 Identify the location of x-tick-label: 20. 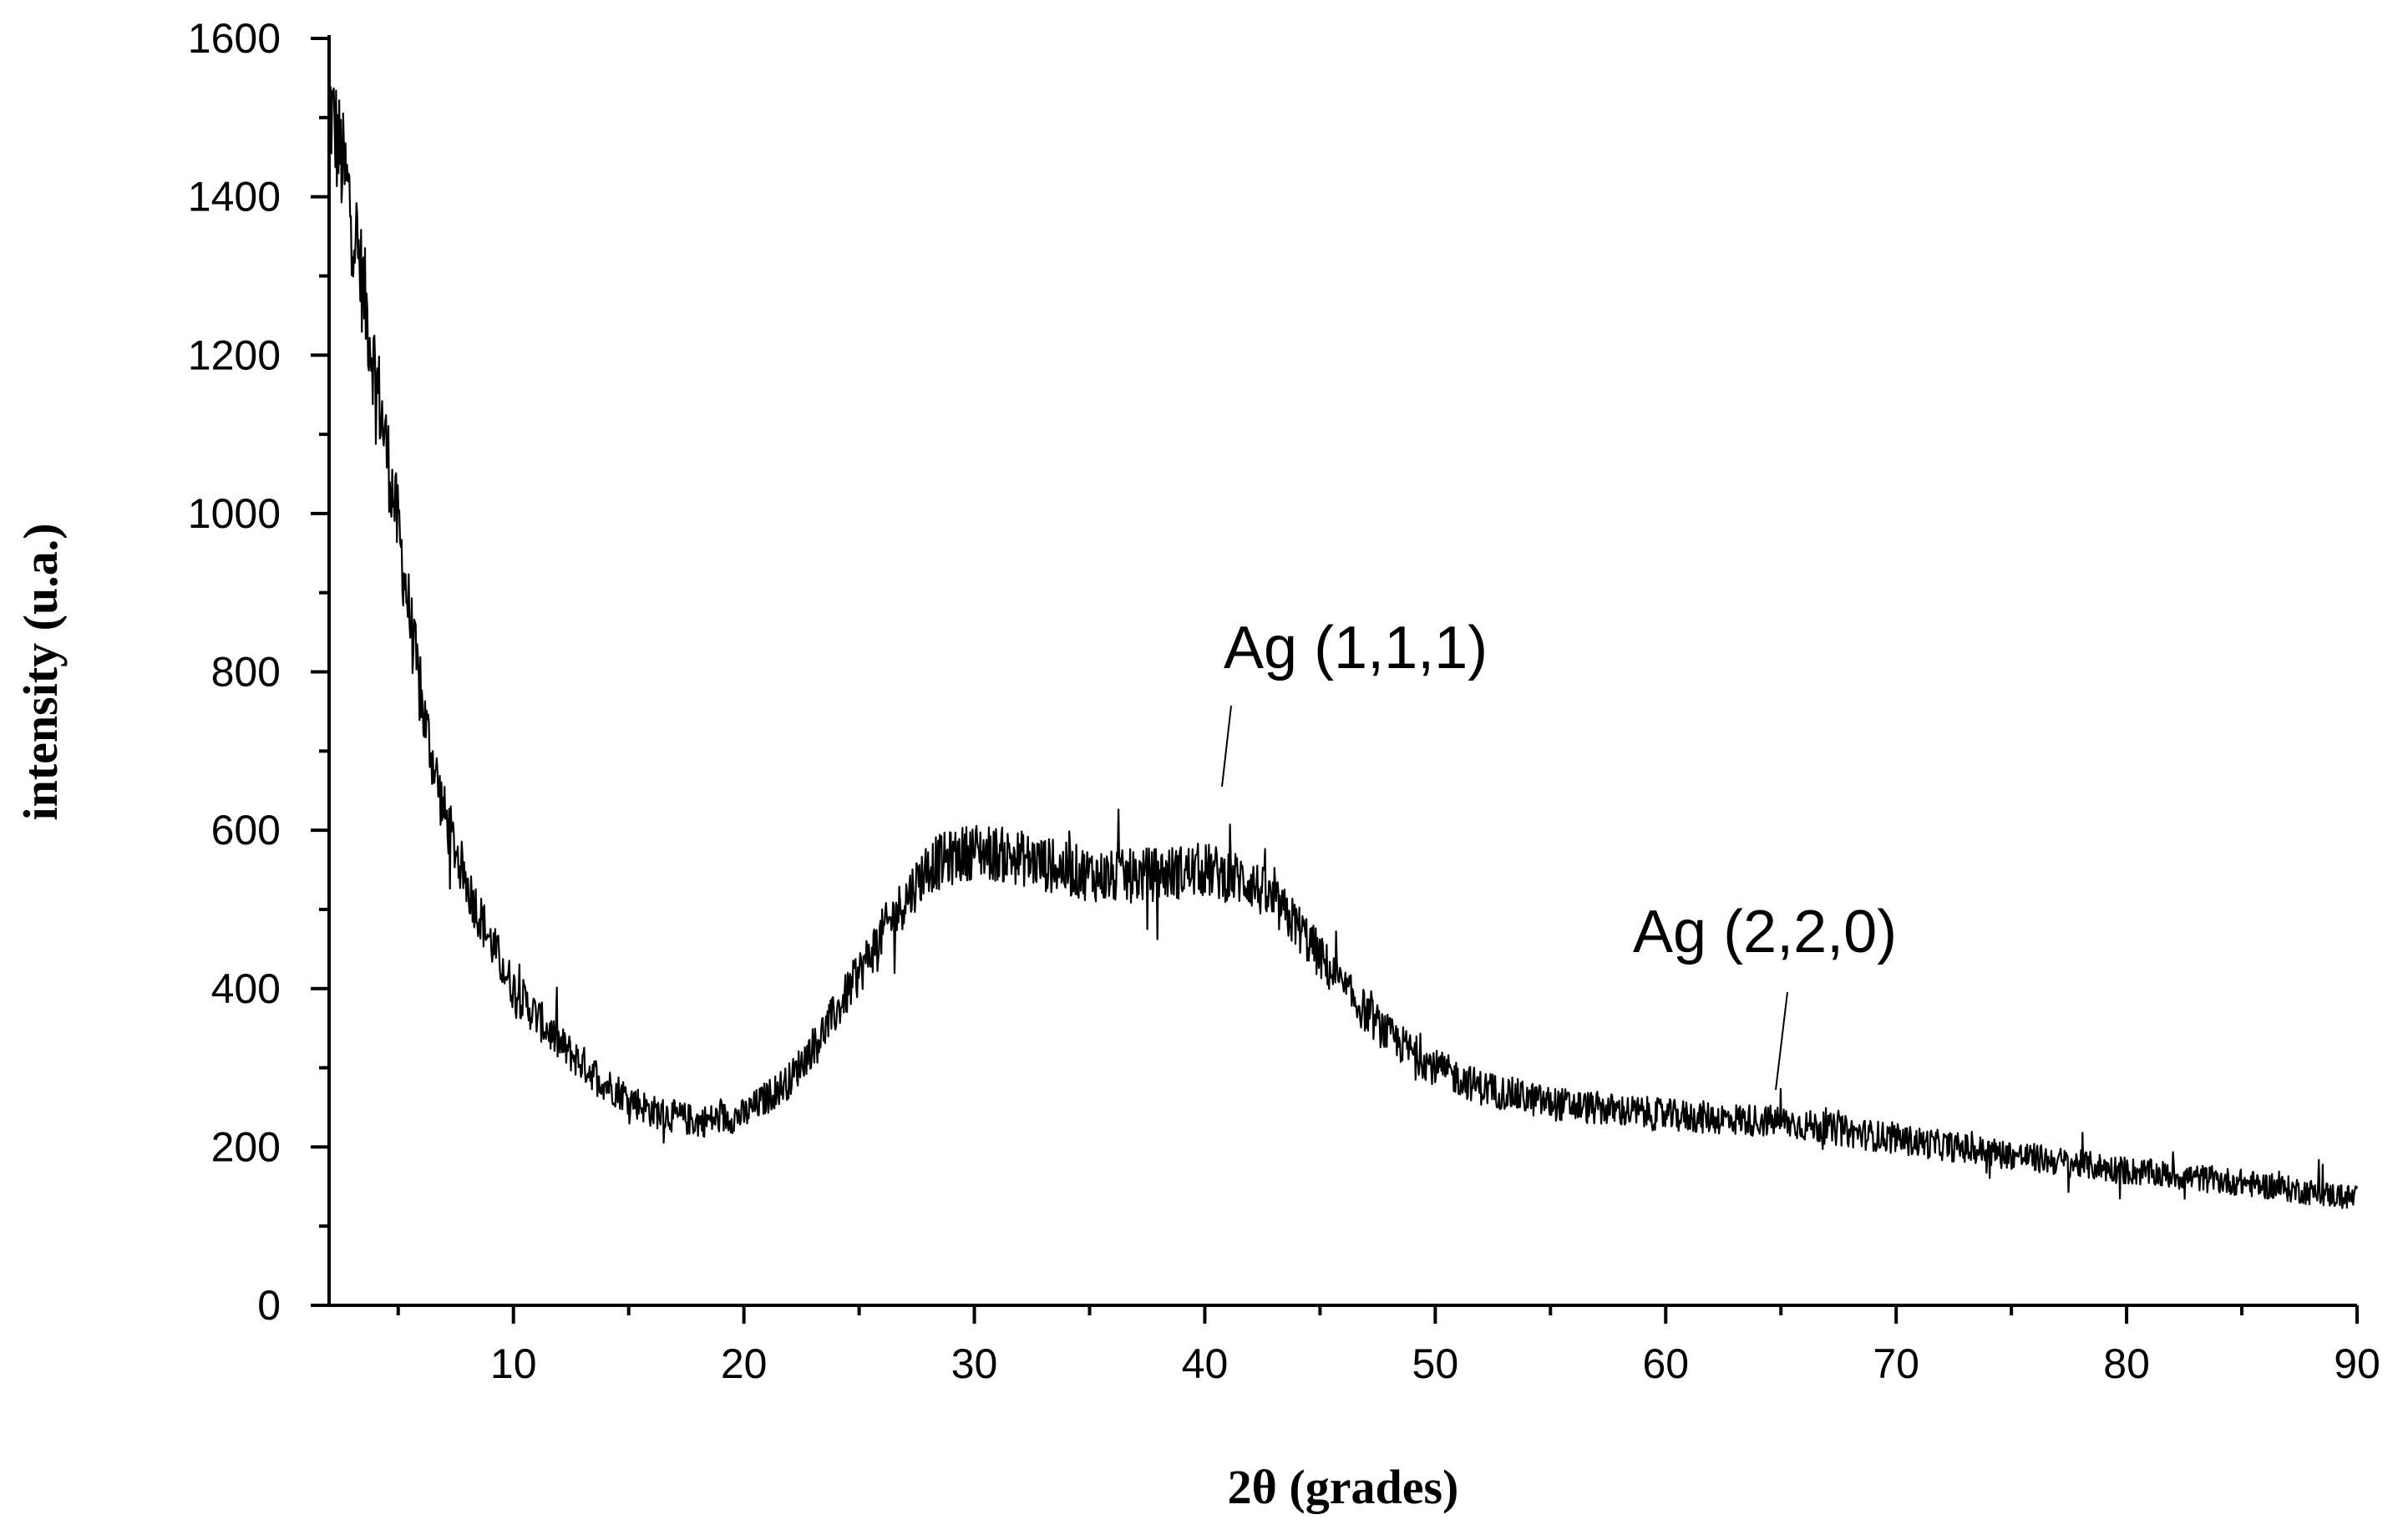
(744, 1363).